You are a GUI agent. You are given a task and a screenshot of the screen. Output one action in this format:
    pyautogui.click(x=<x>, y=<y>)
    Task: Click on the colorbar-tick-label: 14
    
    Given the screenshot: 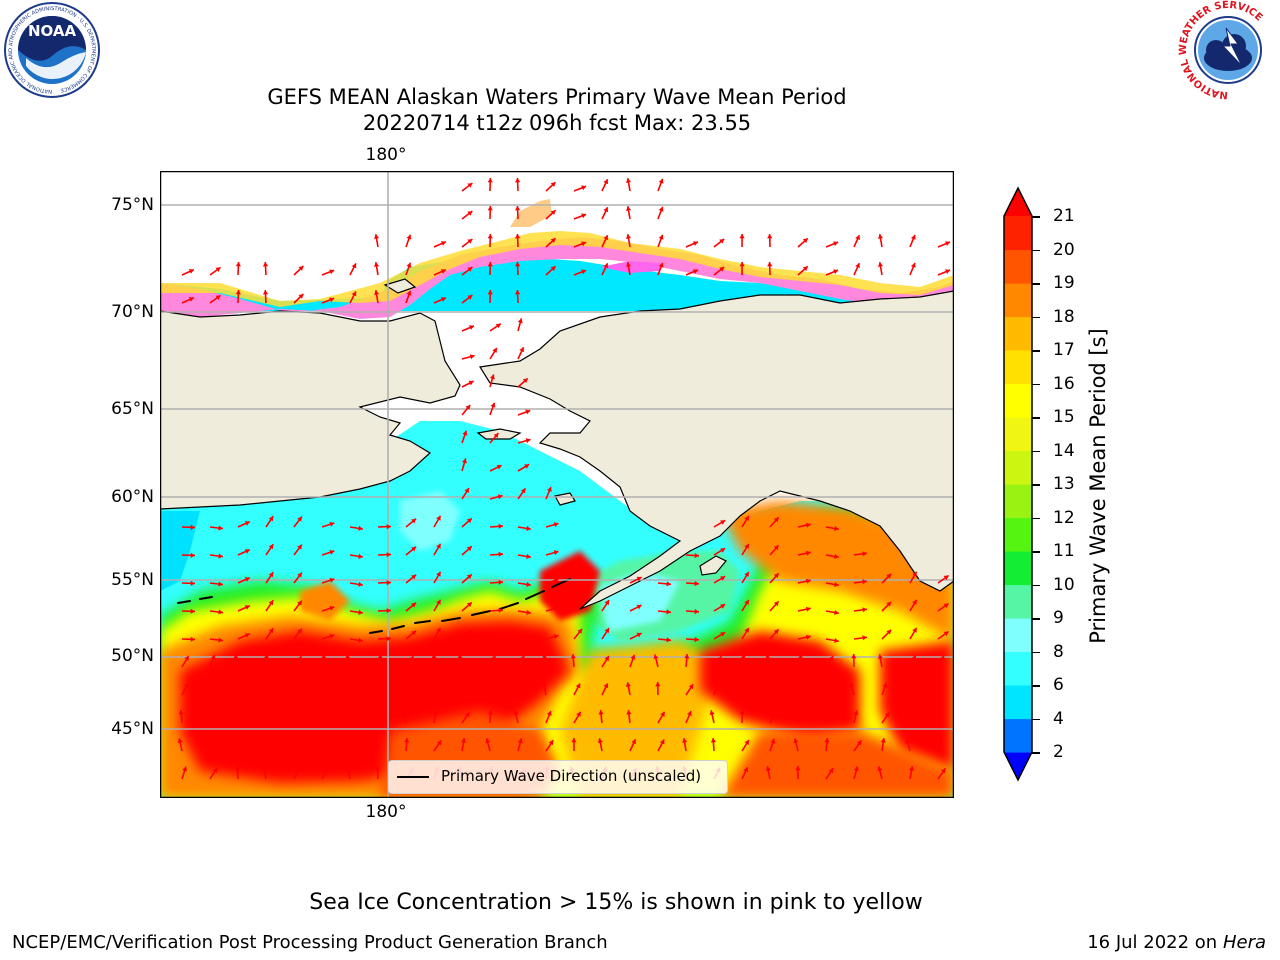 What is the action you would take?
    pyautogui.click(x=1064, y=450)
    